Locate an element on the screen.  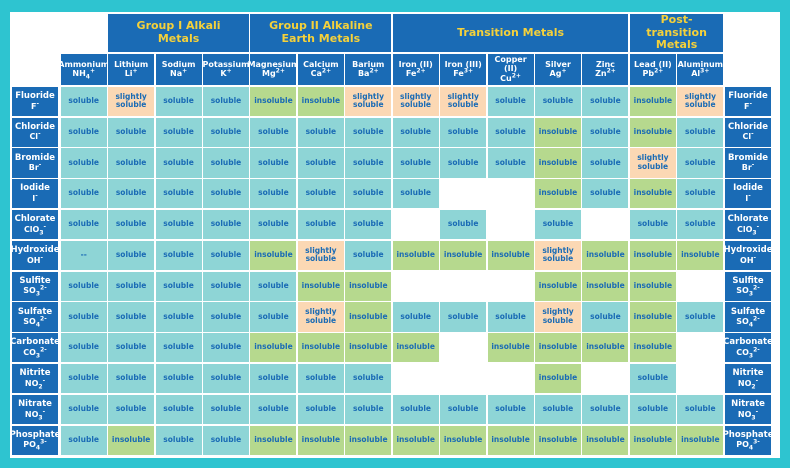
anion-label-right: Hydroxide OH- is located at coordinates (748, 255).